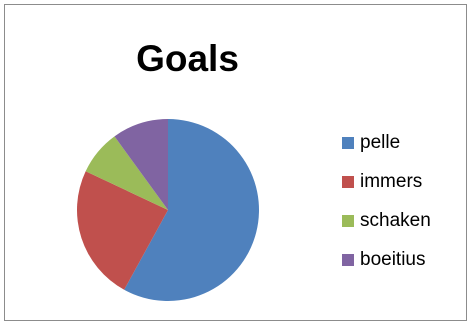  Describe the element at coordinates (141, 164) in the screenshot. I see `pie-slice-boeitius` at that location.